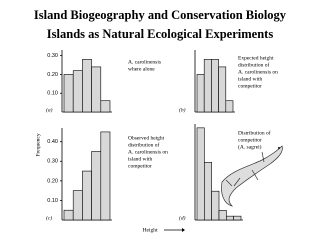 The width and height of the screenshot is (320, 240). Describe the element at coordinates (256, 58) in the screenshot. I see `annotation: Expected height` at that location.